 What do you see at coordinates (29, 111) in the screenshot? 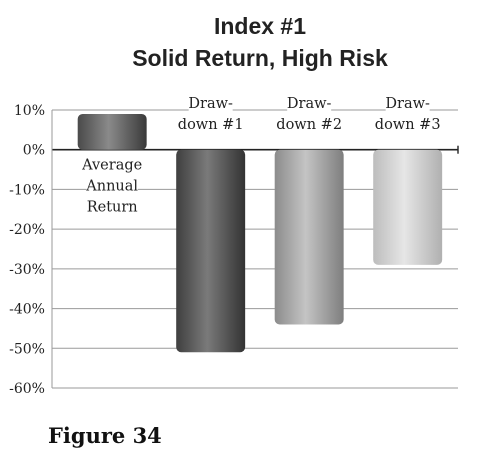
I see `y-tick-label: 10%` at bounding box center [29, 111].